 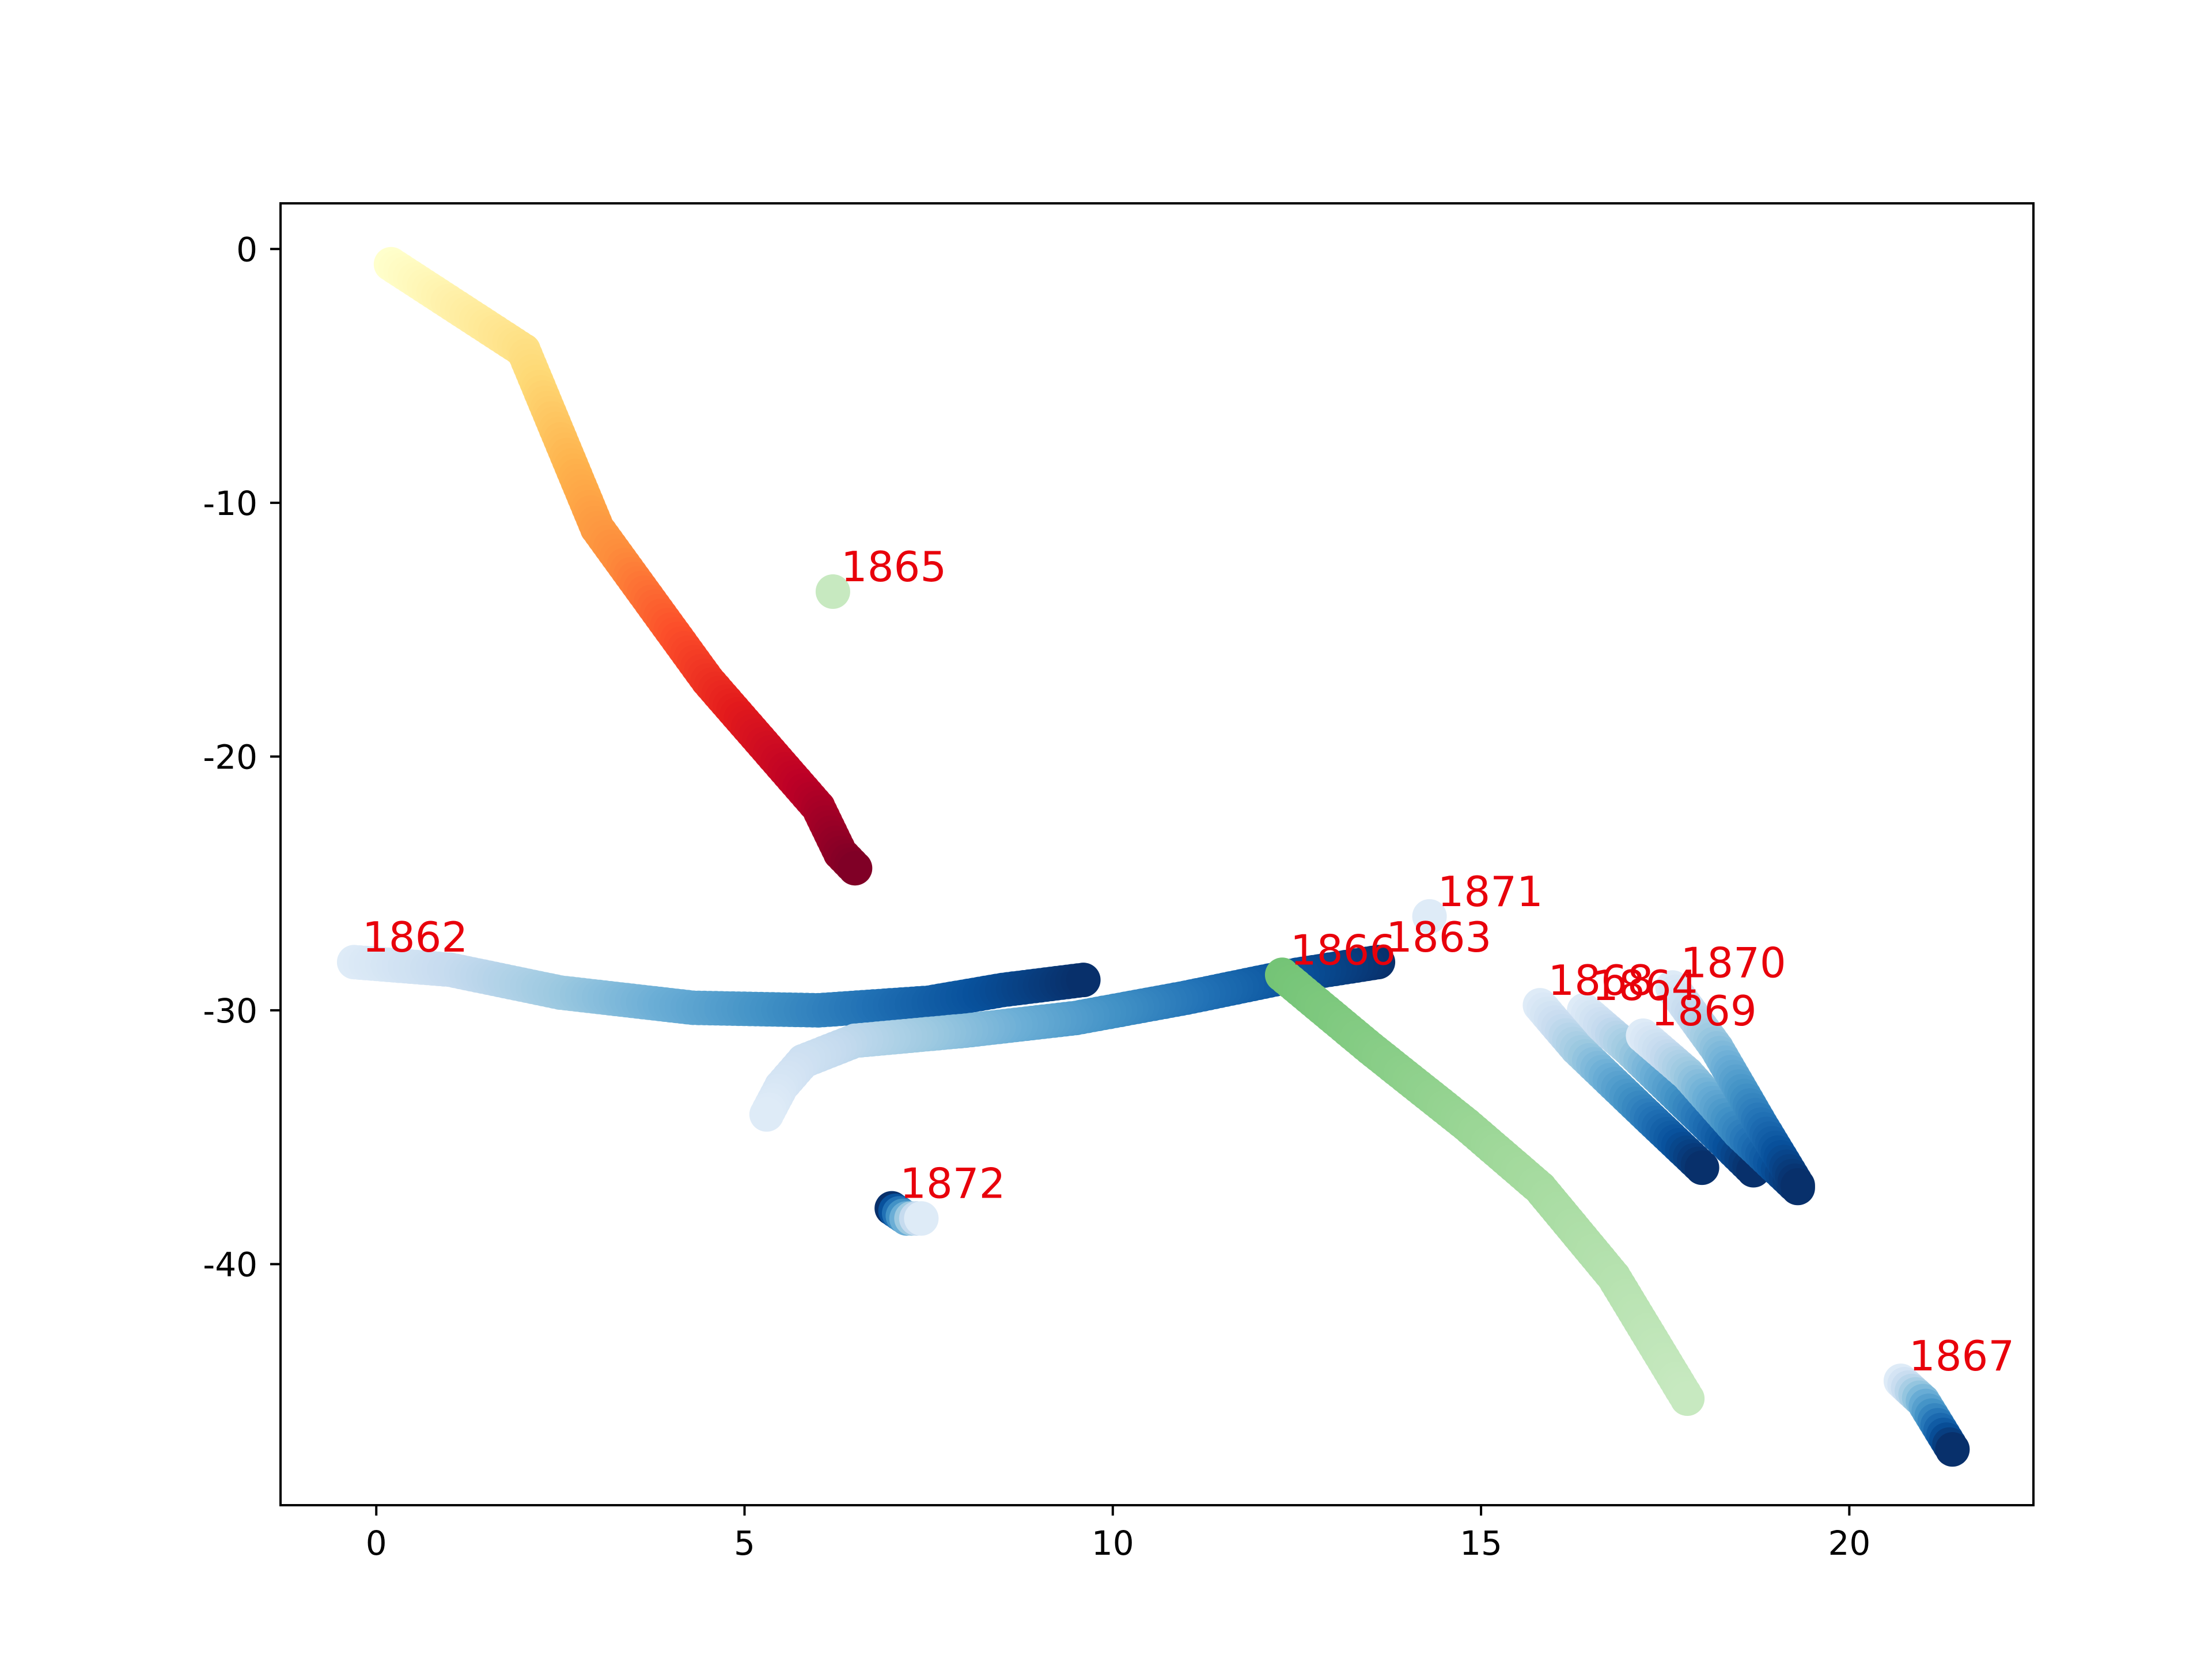 I want to click on y-tick-label: -40, so click(x=230, y=1264).